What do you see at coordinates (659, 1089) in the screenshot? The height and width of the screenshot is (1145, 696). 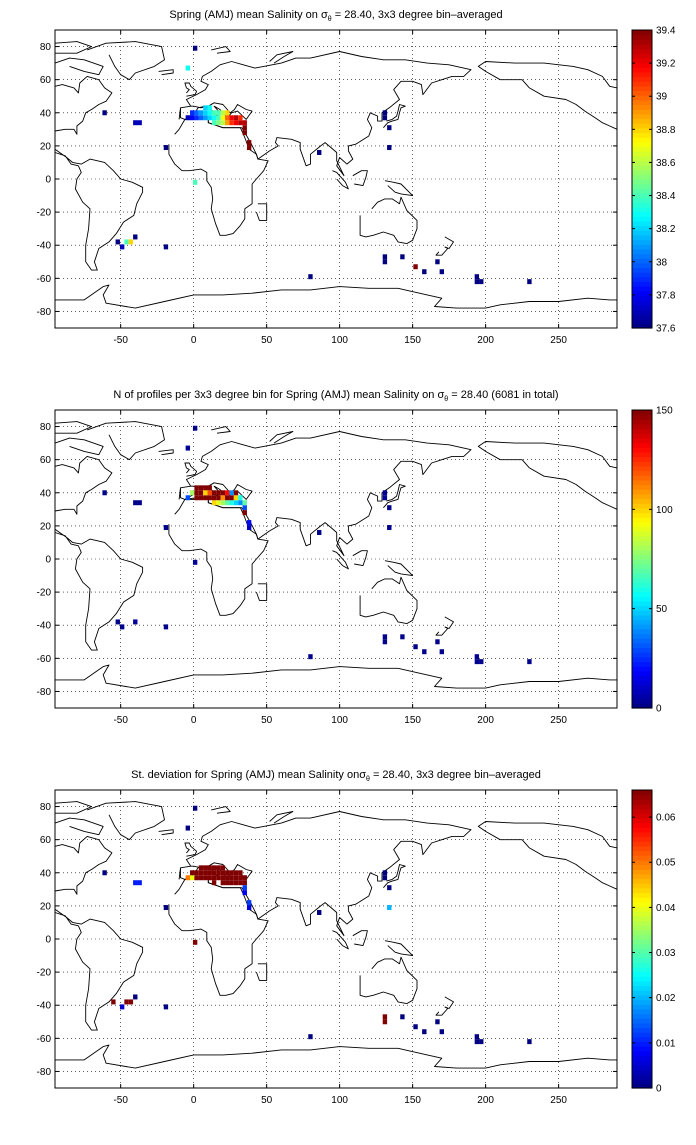 I see `colorbar-tick-label: 0` at bounding box center [659, 1089].